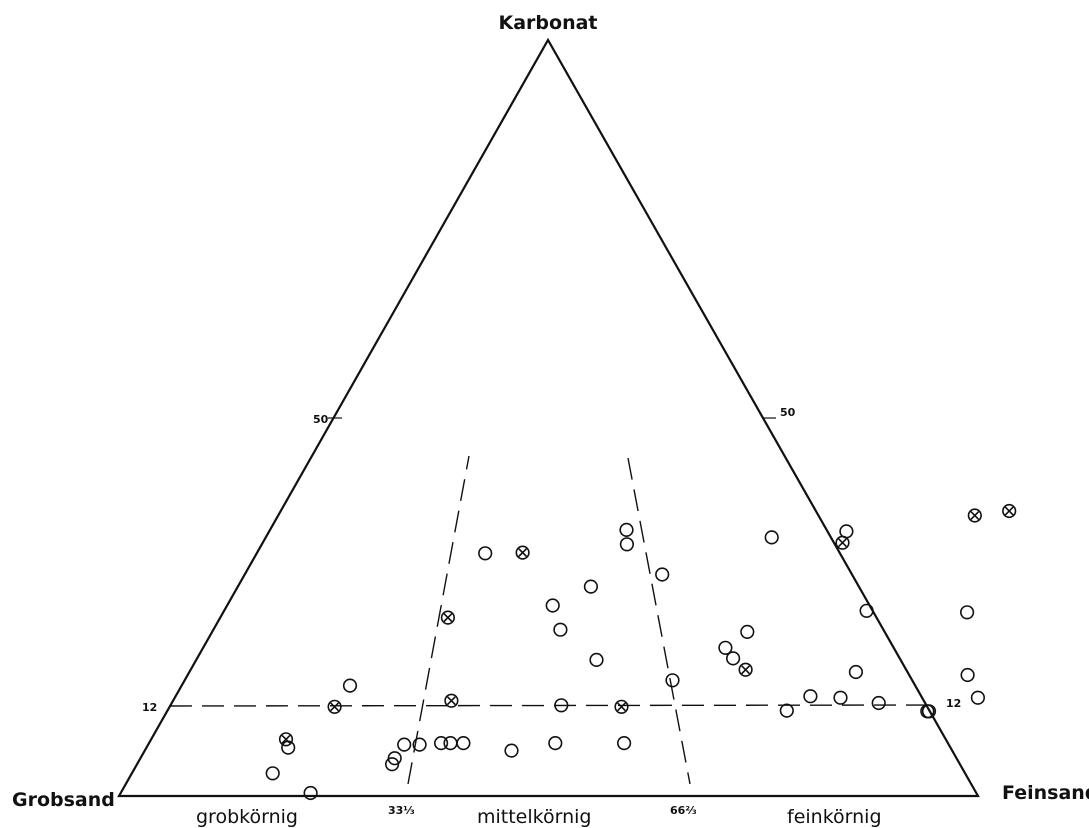 This screenshot has width=1089, height=828. Describe the element at coordinates (149, 707) in the screenshot. I see `tick-label-left-12: 12` at that location.